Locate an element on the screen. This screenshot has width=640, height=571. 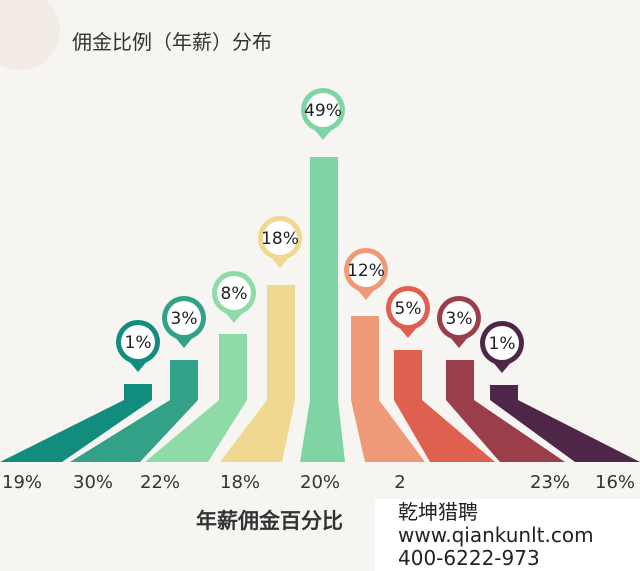
value-label: 8% is located at coordinates (234, 294).